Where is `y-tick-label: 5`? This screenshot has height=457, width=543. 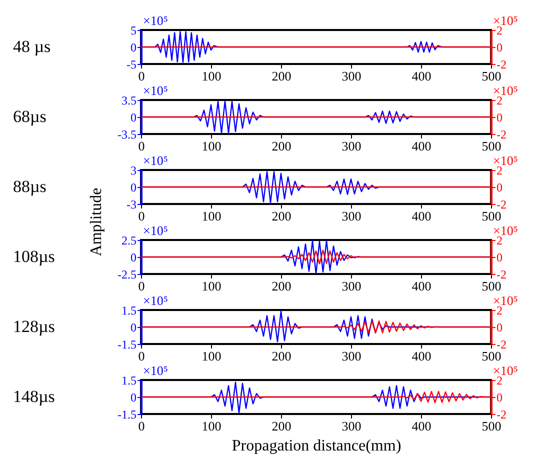 y-tick-label: 5 is located at coordinates (133, 31).